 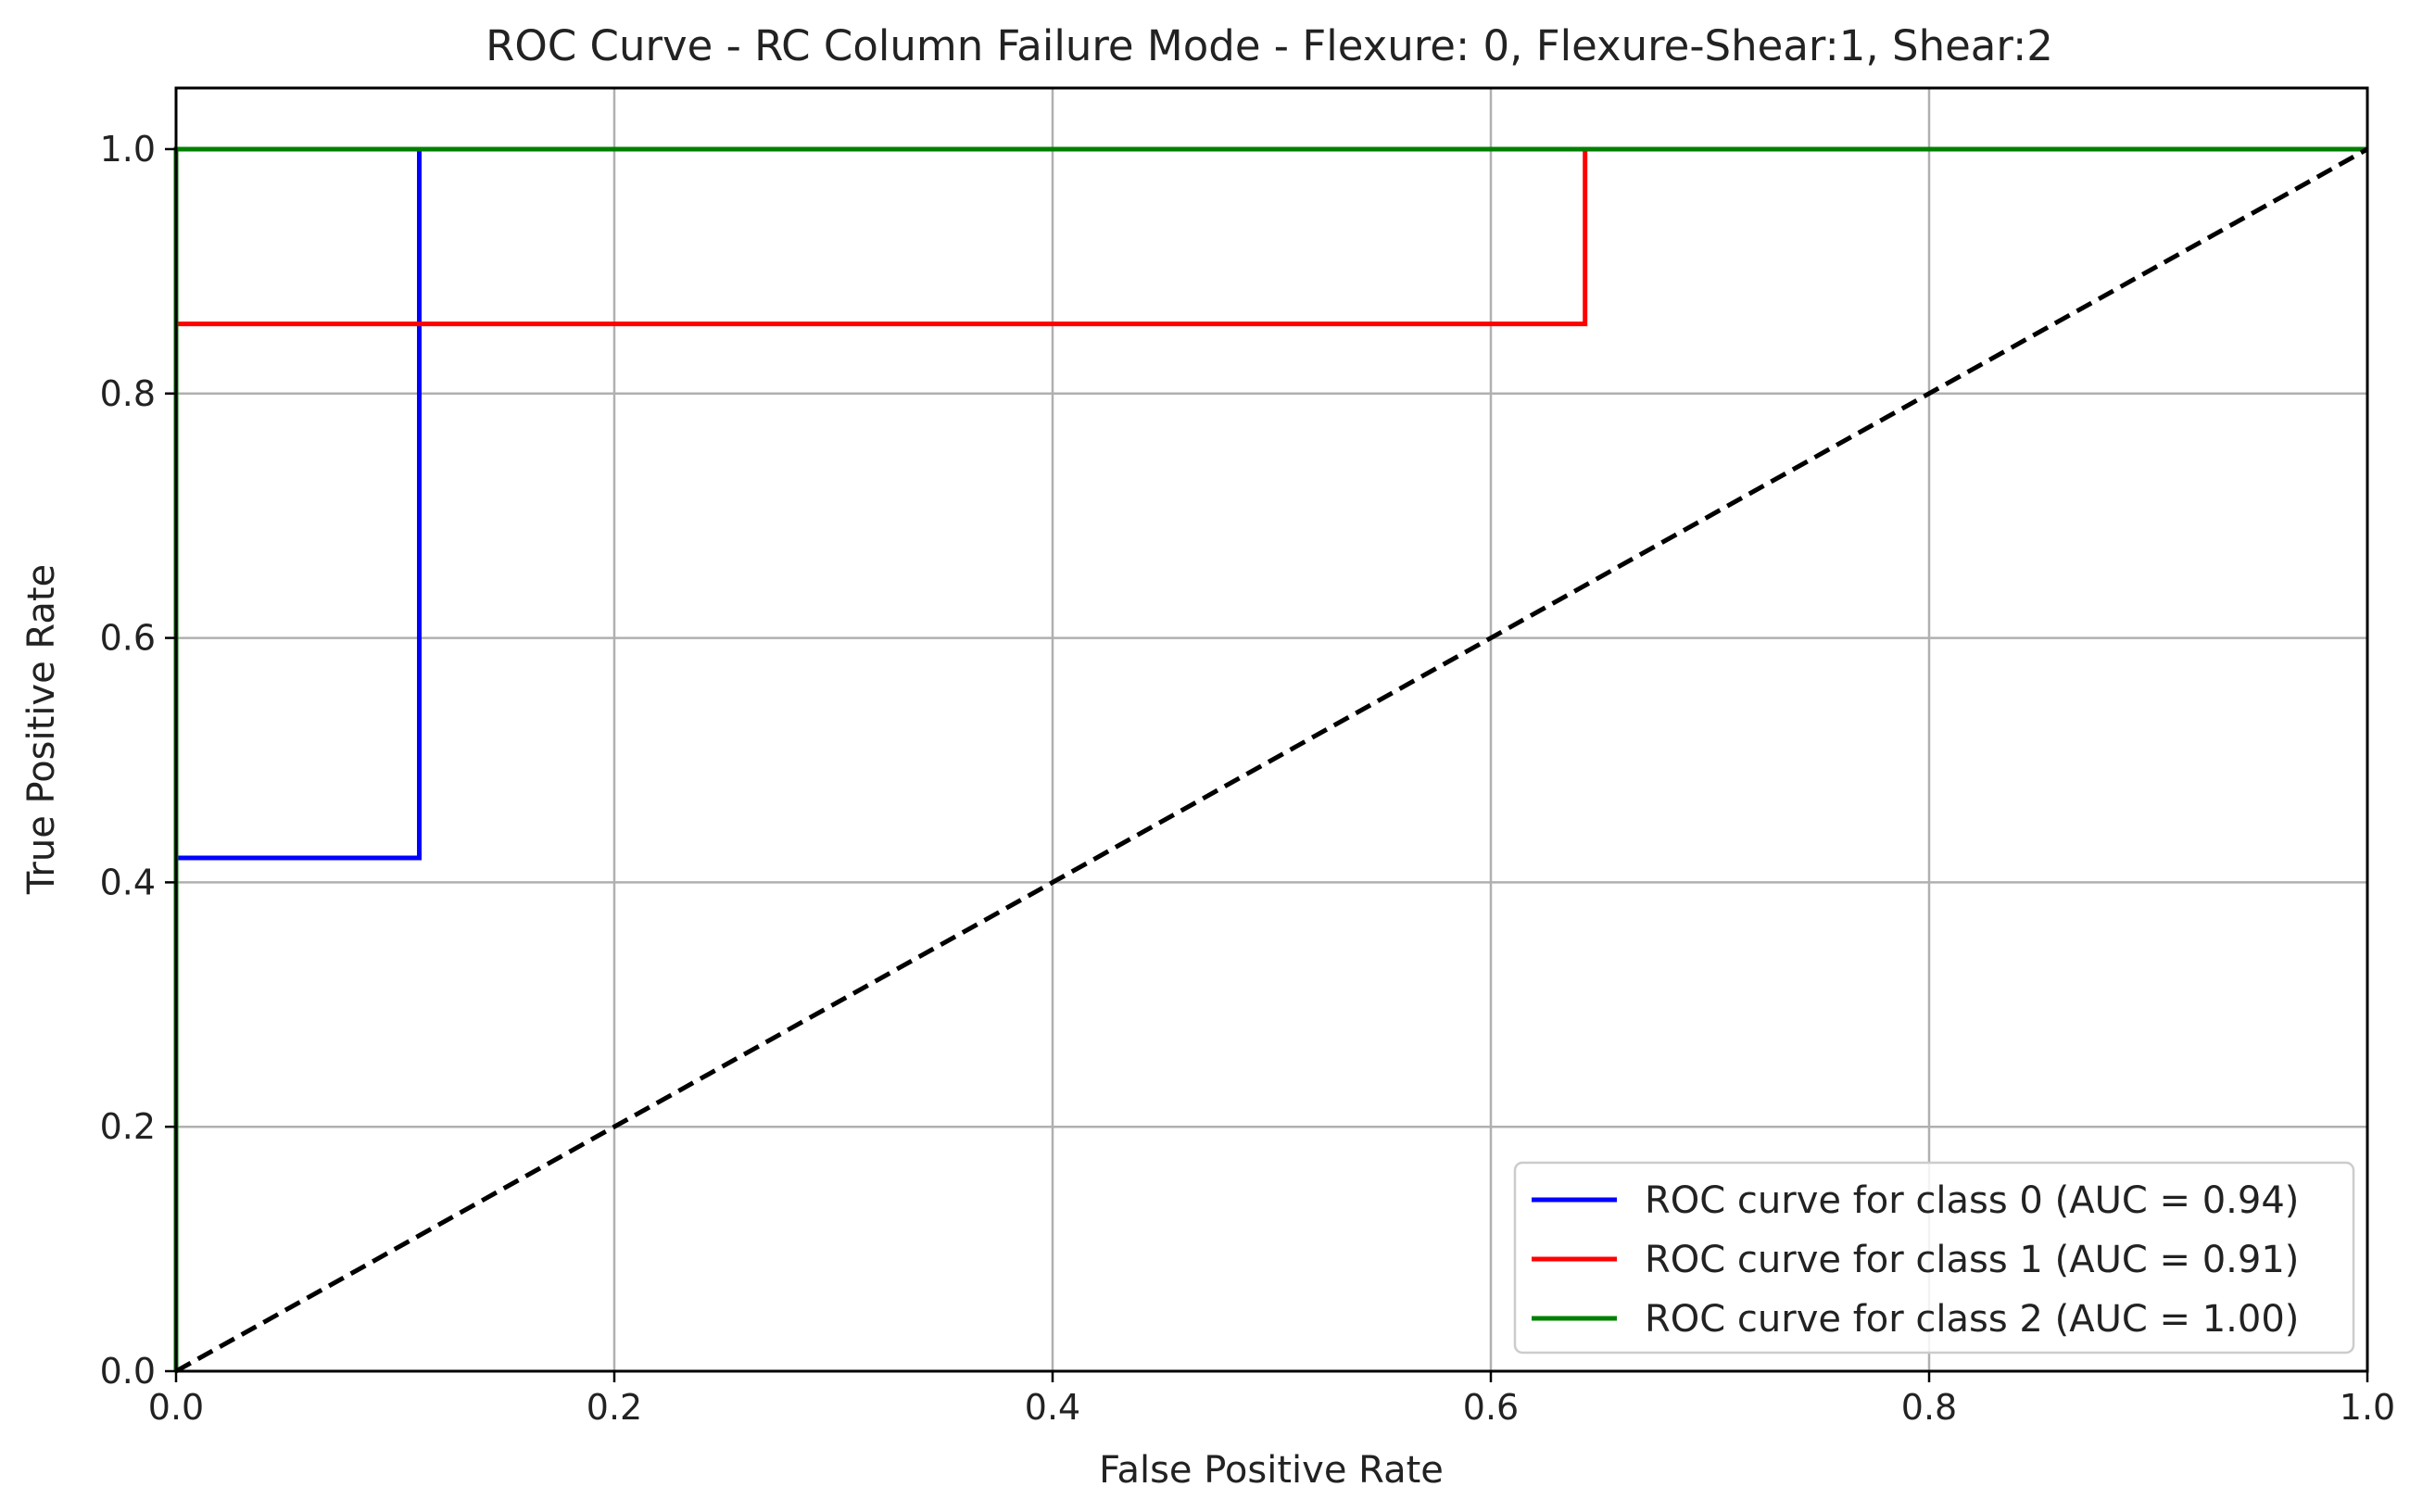 I want to click on y-tick-label: 0.6, so click(x=128, y=638).